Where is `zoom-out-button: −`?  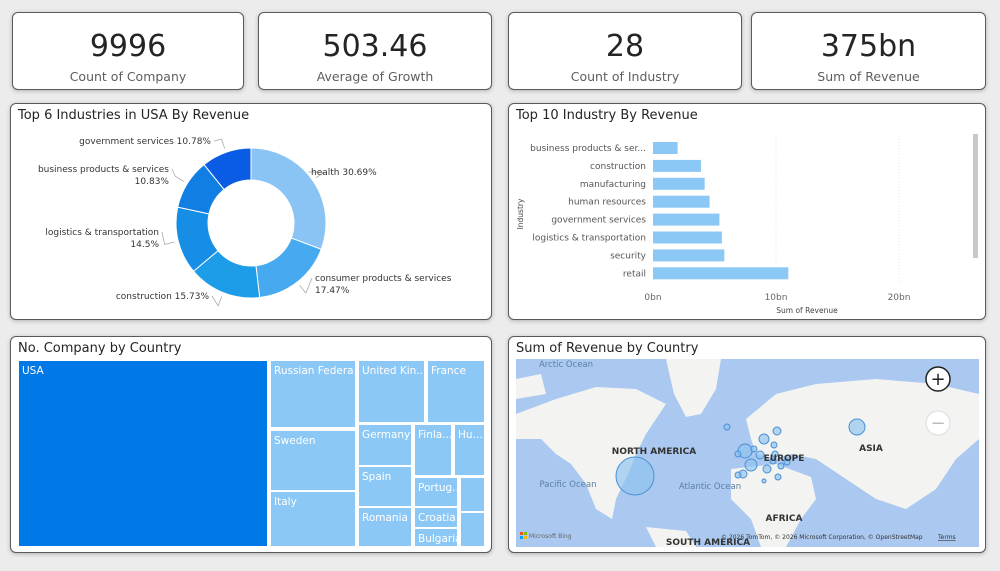 zoom-out-button: − is located at coordinates (938, 423).